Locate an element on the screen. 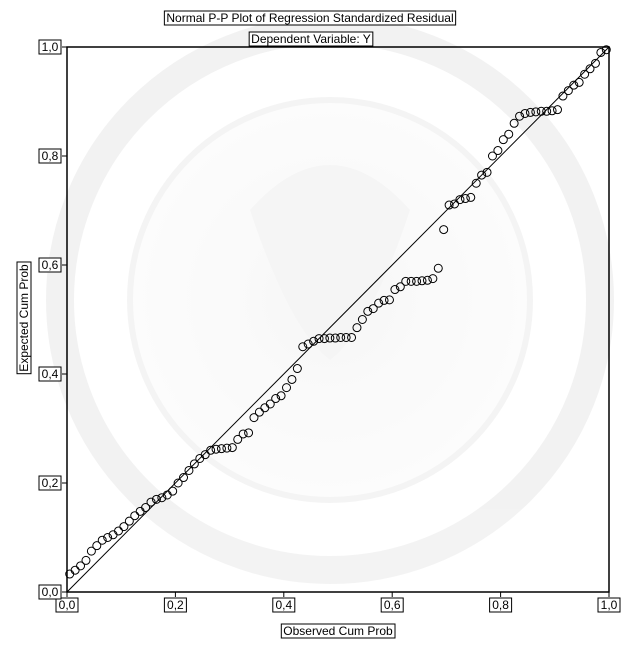 The height and width of the screenshot is (649, 621). chart-subtitle: Dependent Variable: Y is located at coordinates (311, 39).